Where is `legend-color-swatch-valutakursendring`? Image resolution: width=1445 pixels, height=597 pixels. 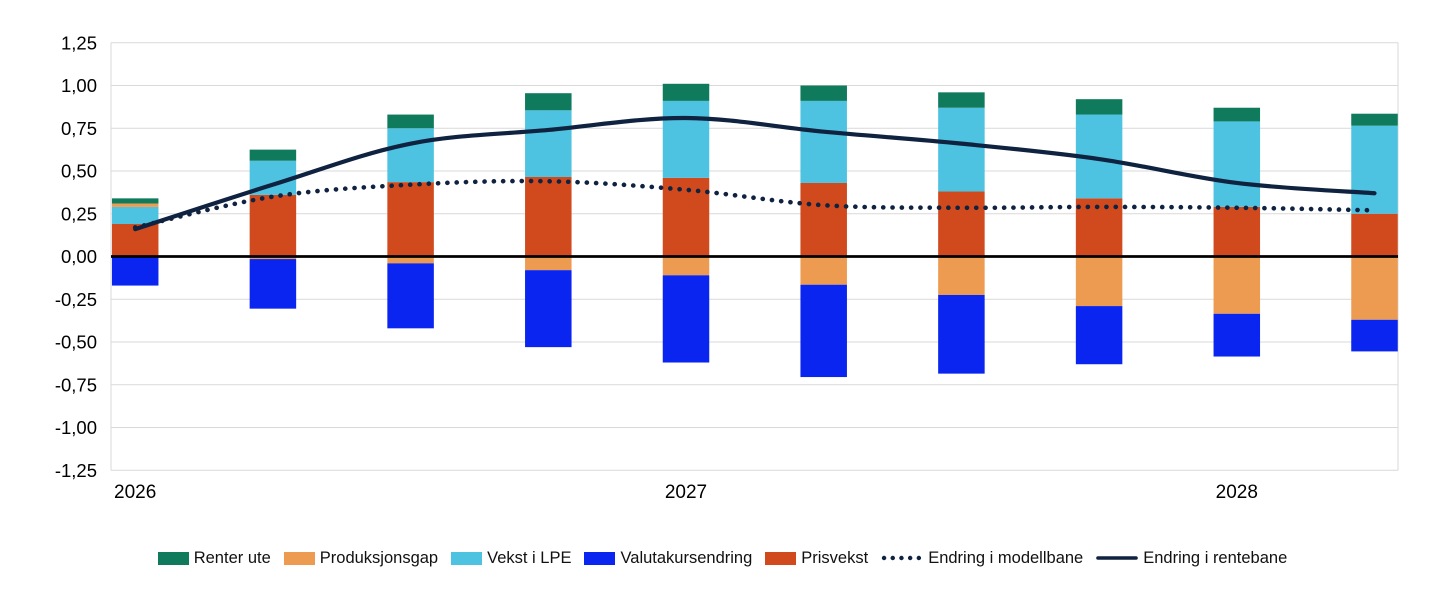 legend-color-swatch-valutakursendring is located at coordinates (600, 558).